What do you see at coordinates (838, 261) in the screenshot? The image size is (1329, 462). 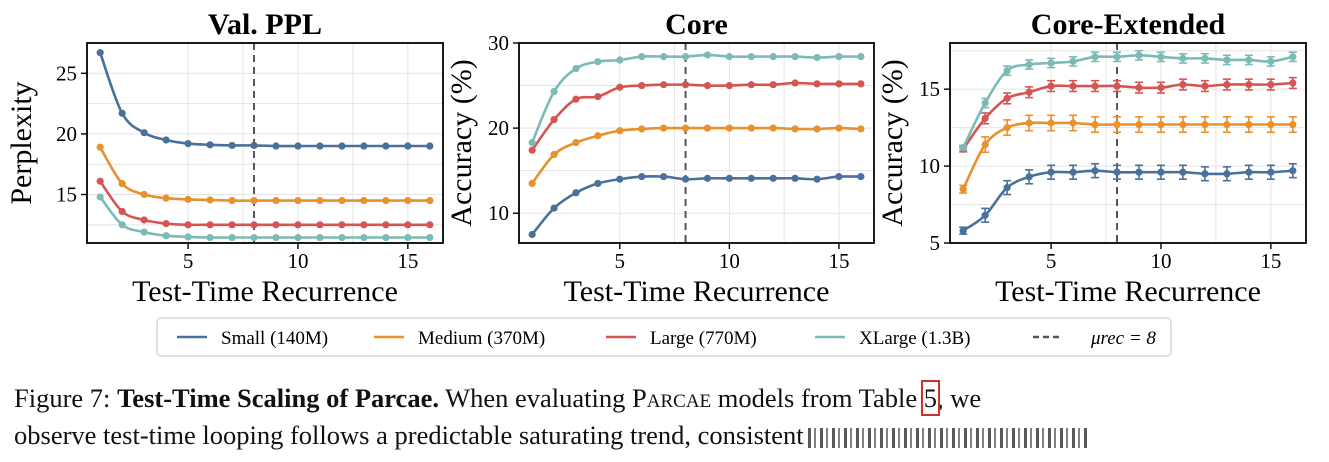 I see `x-tick-label: 15` at bounding box center [838, 261].